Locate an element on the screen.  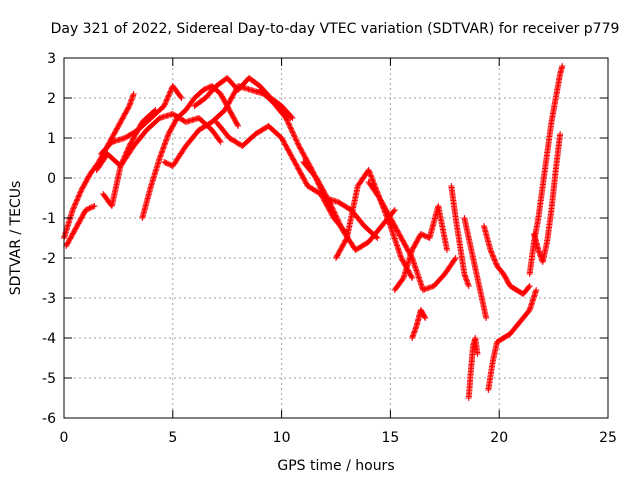
x-tick-label: 0 is located at coordinates (64, 438).